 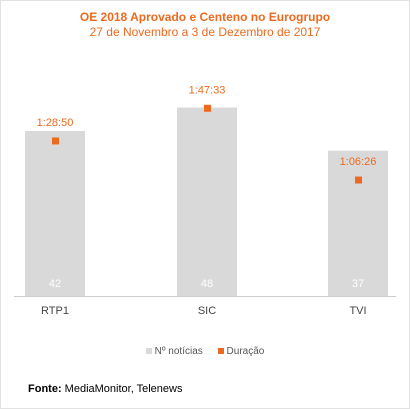 What do you see at coordinates (357, 311) in the screenshot?
I see `x-tick-label: TVI` at bounding box center [357, 311].